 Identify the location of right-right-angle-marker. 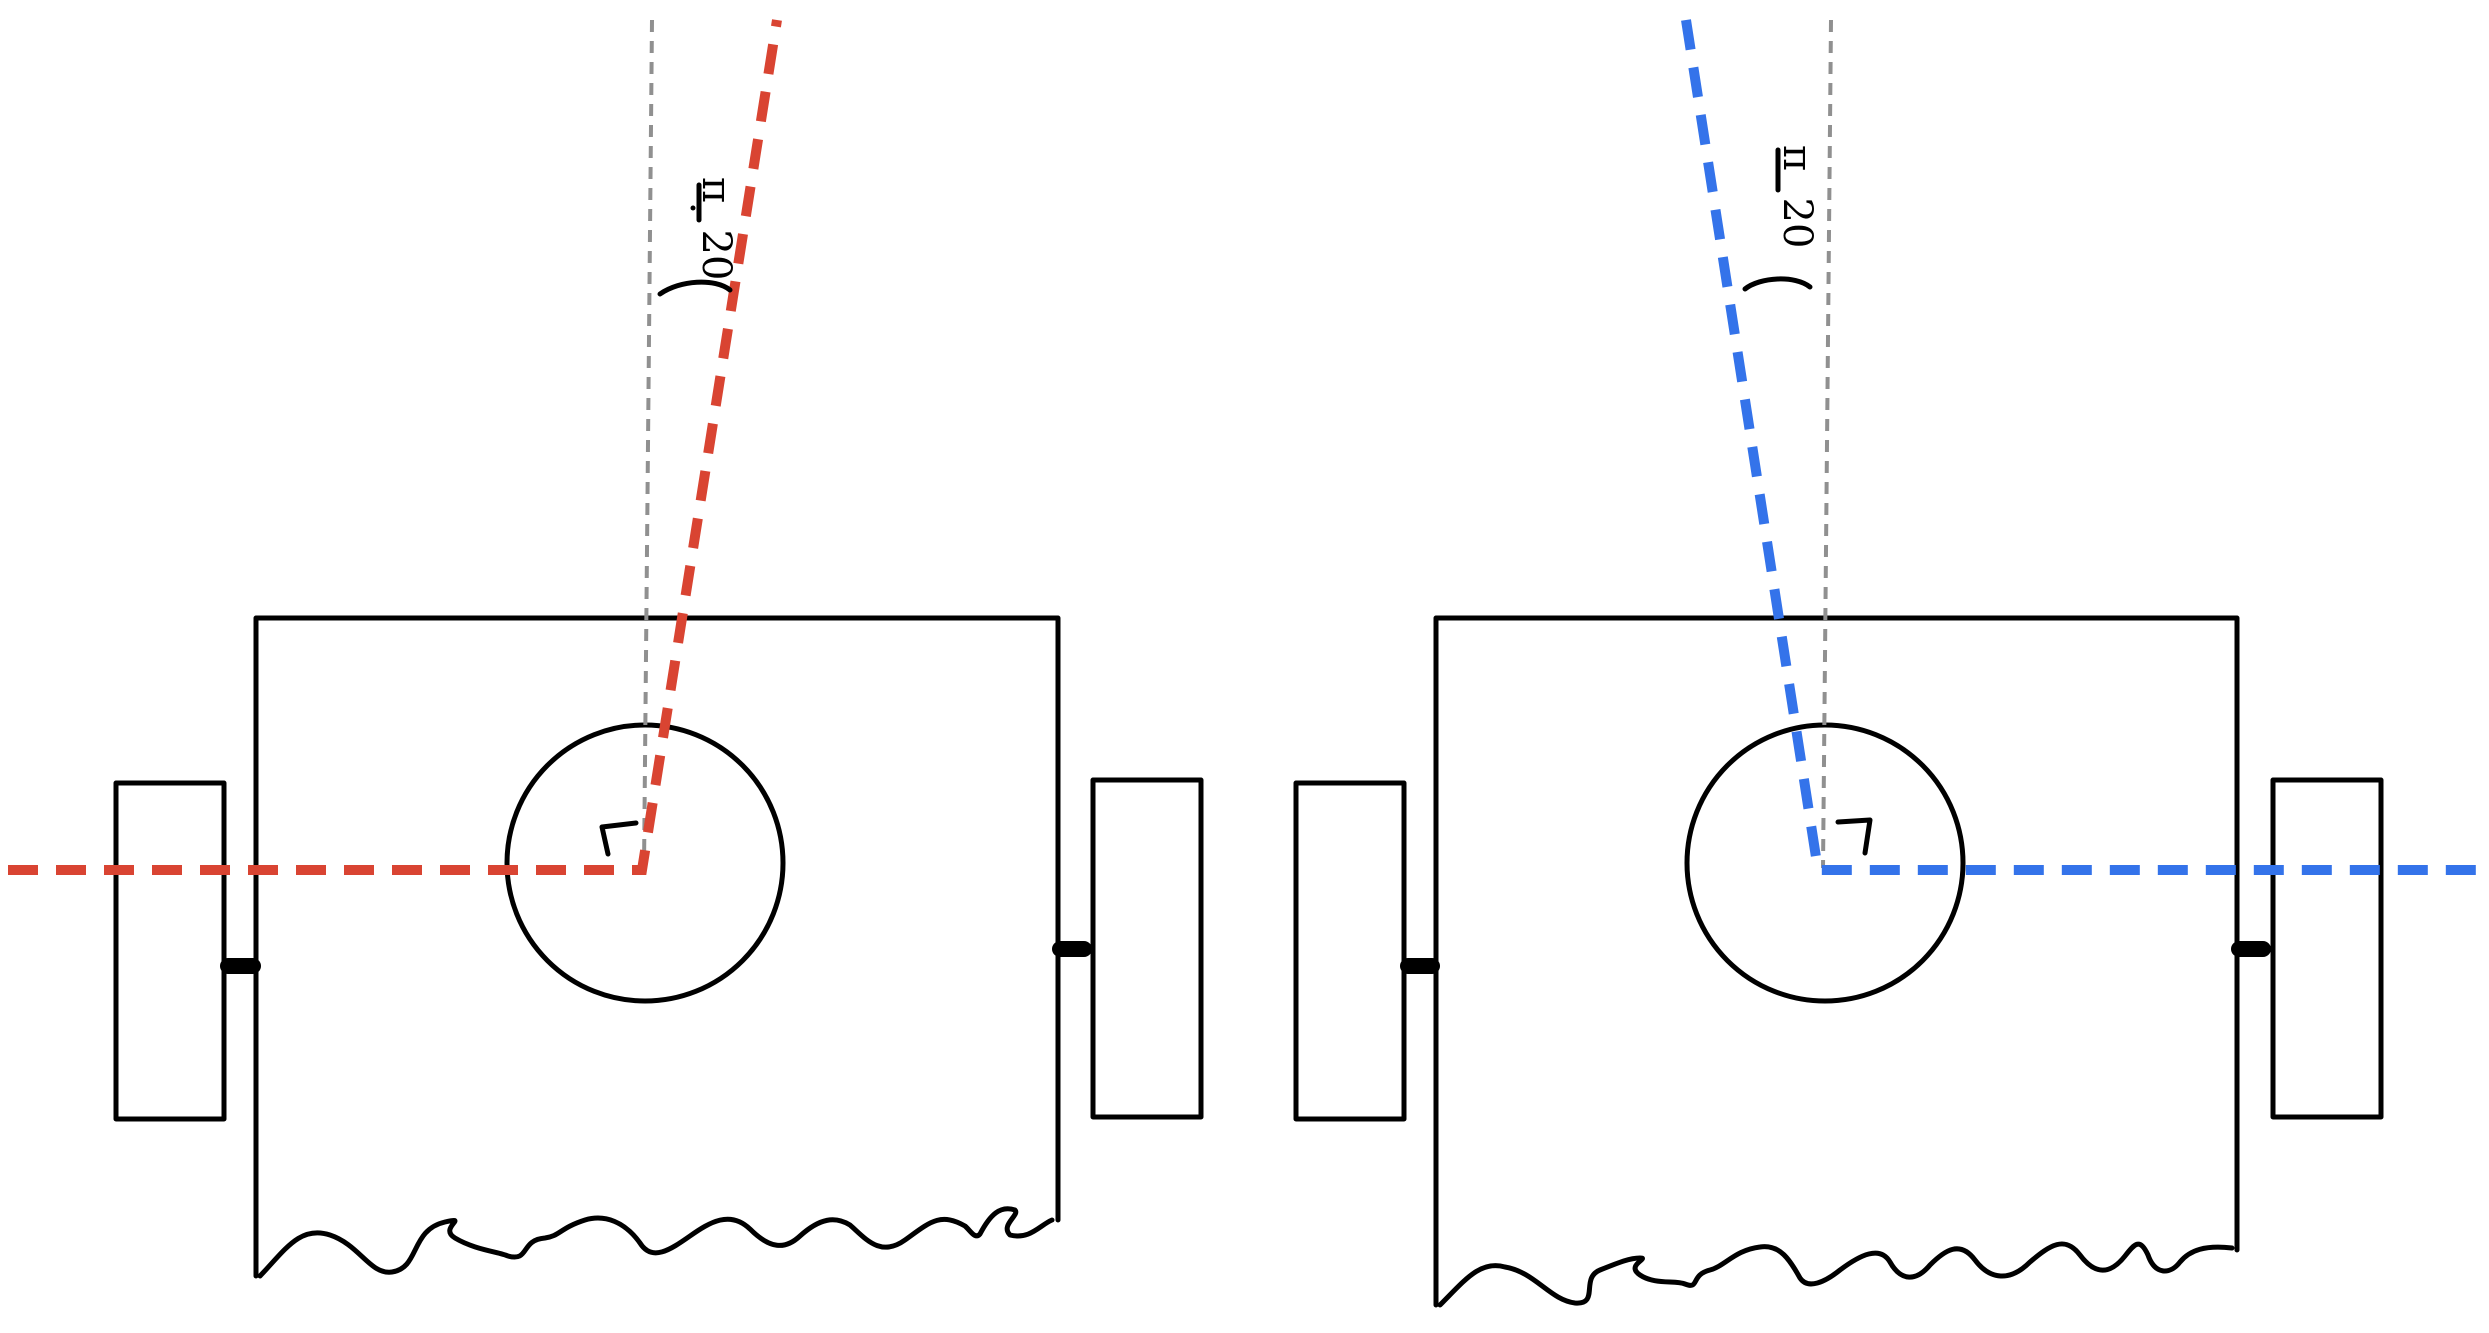
(1854, 836).